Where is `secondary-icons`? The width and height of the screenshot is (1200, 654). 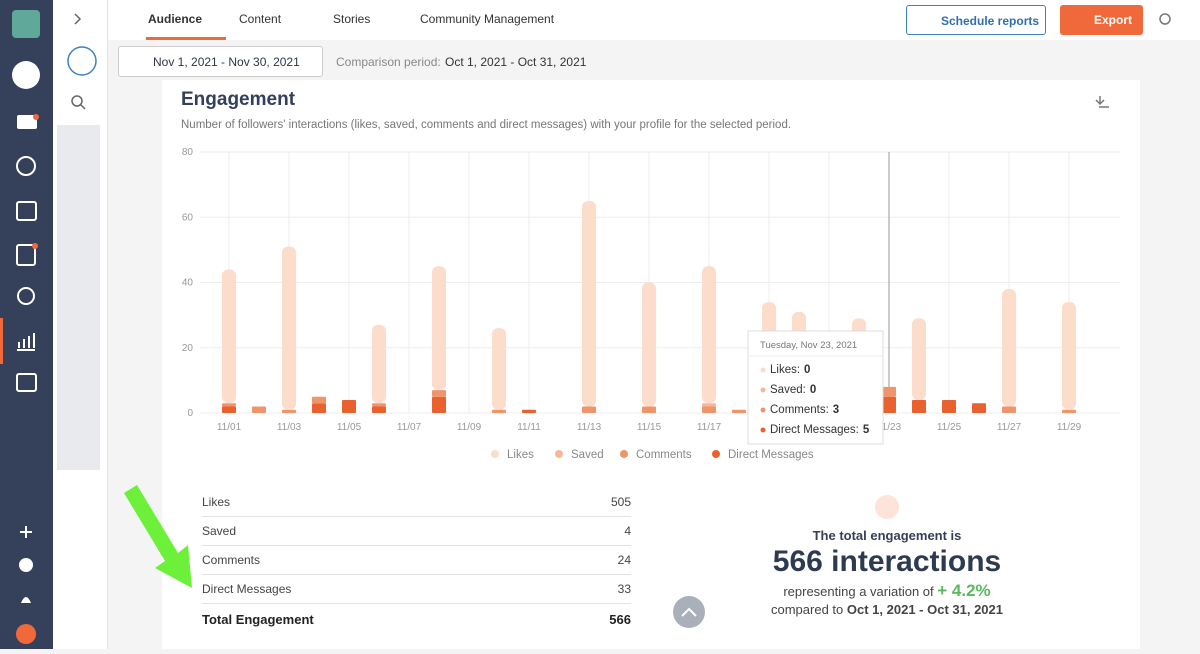 secondary-icons is located at coordinates (78, 241).